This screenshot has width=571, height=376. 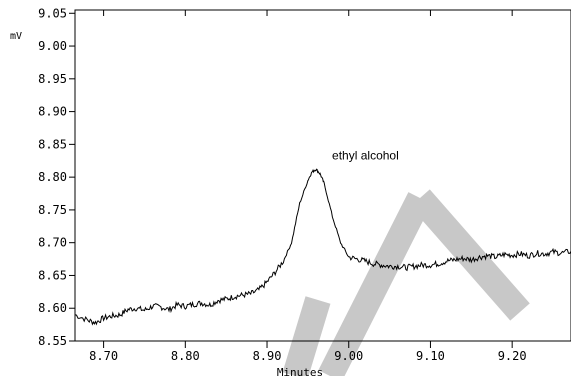 I want to click on y-tick-label: 8.60, so click(x=52, y=308).